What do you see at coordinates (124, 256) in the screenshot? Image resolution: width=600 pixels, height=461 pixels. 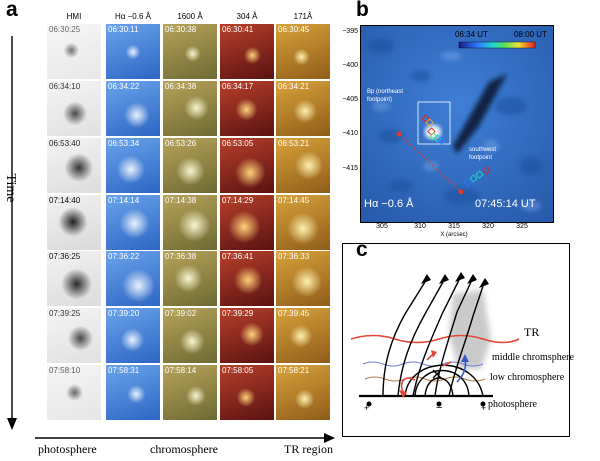 I see `cell-timestamp: 07:36:22` at bounding box center [124, 256].